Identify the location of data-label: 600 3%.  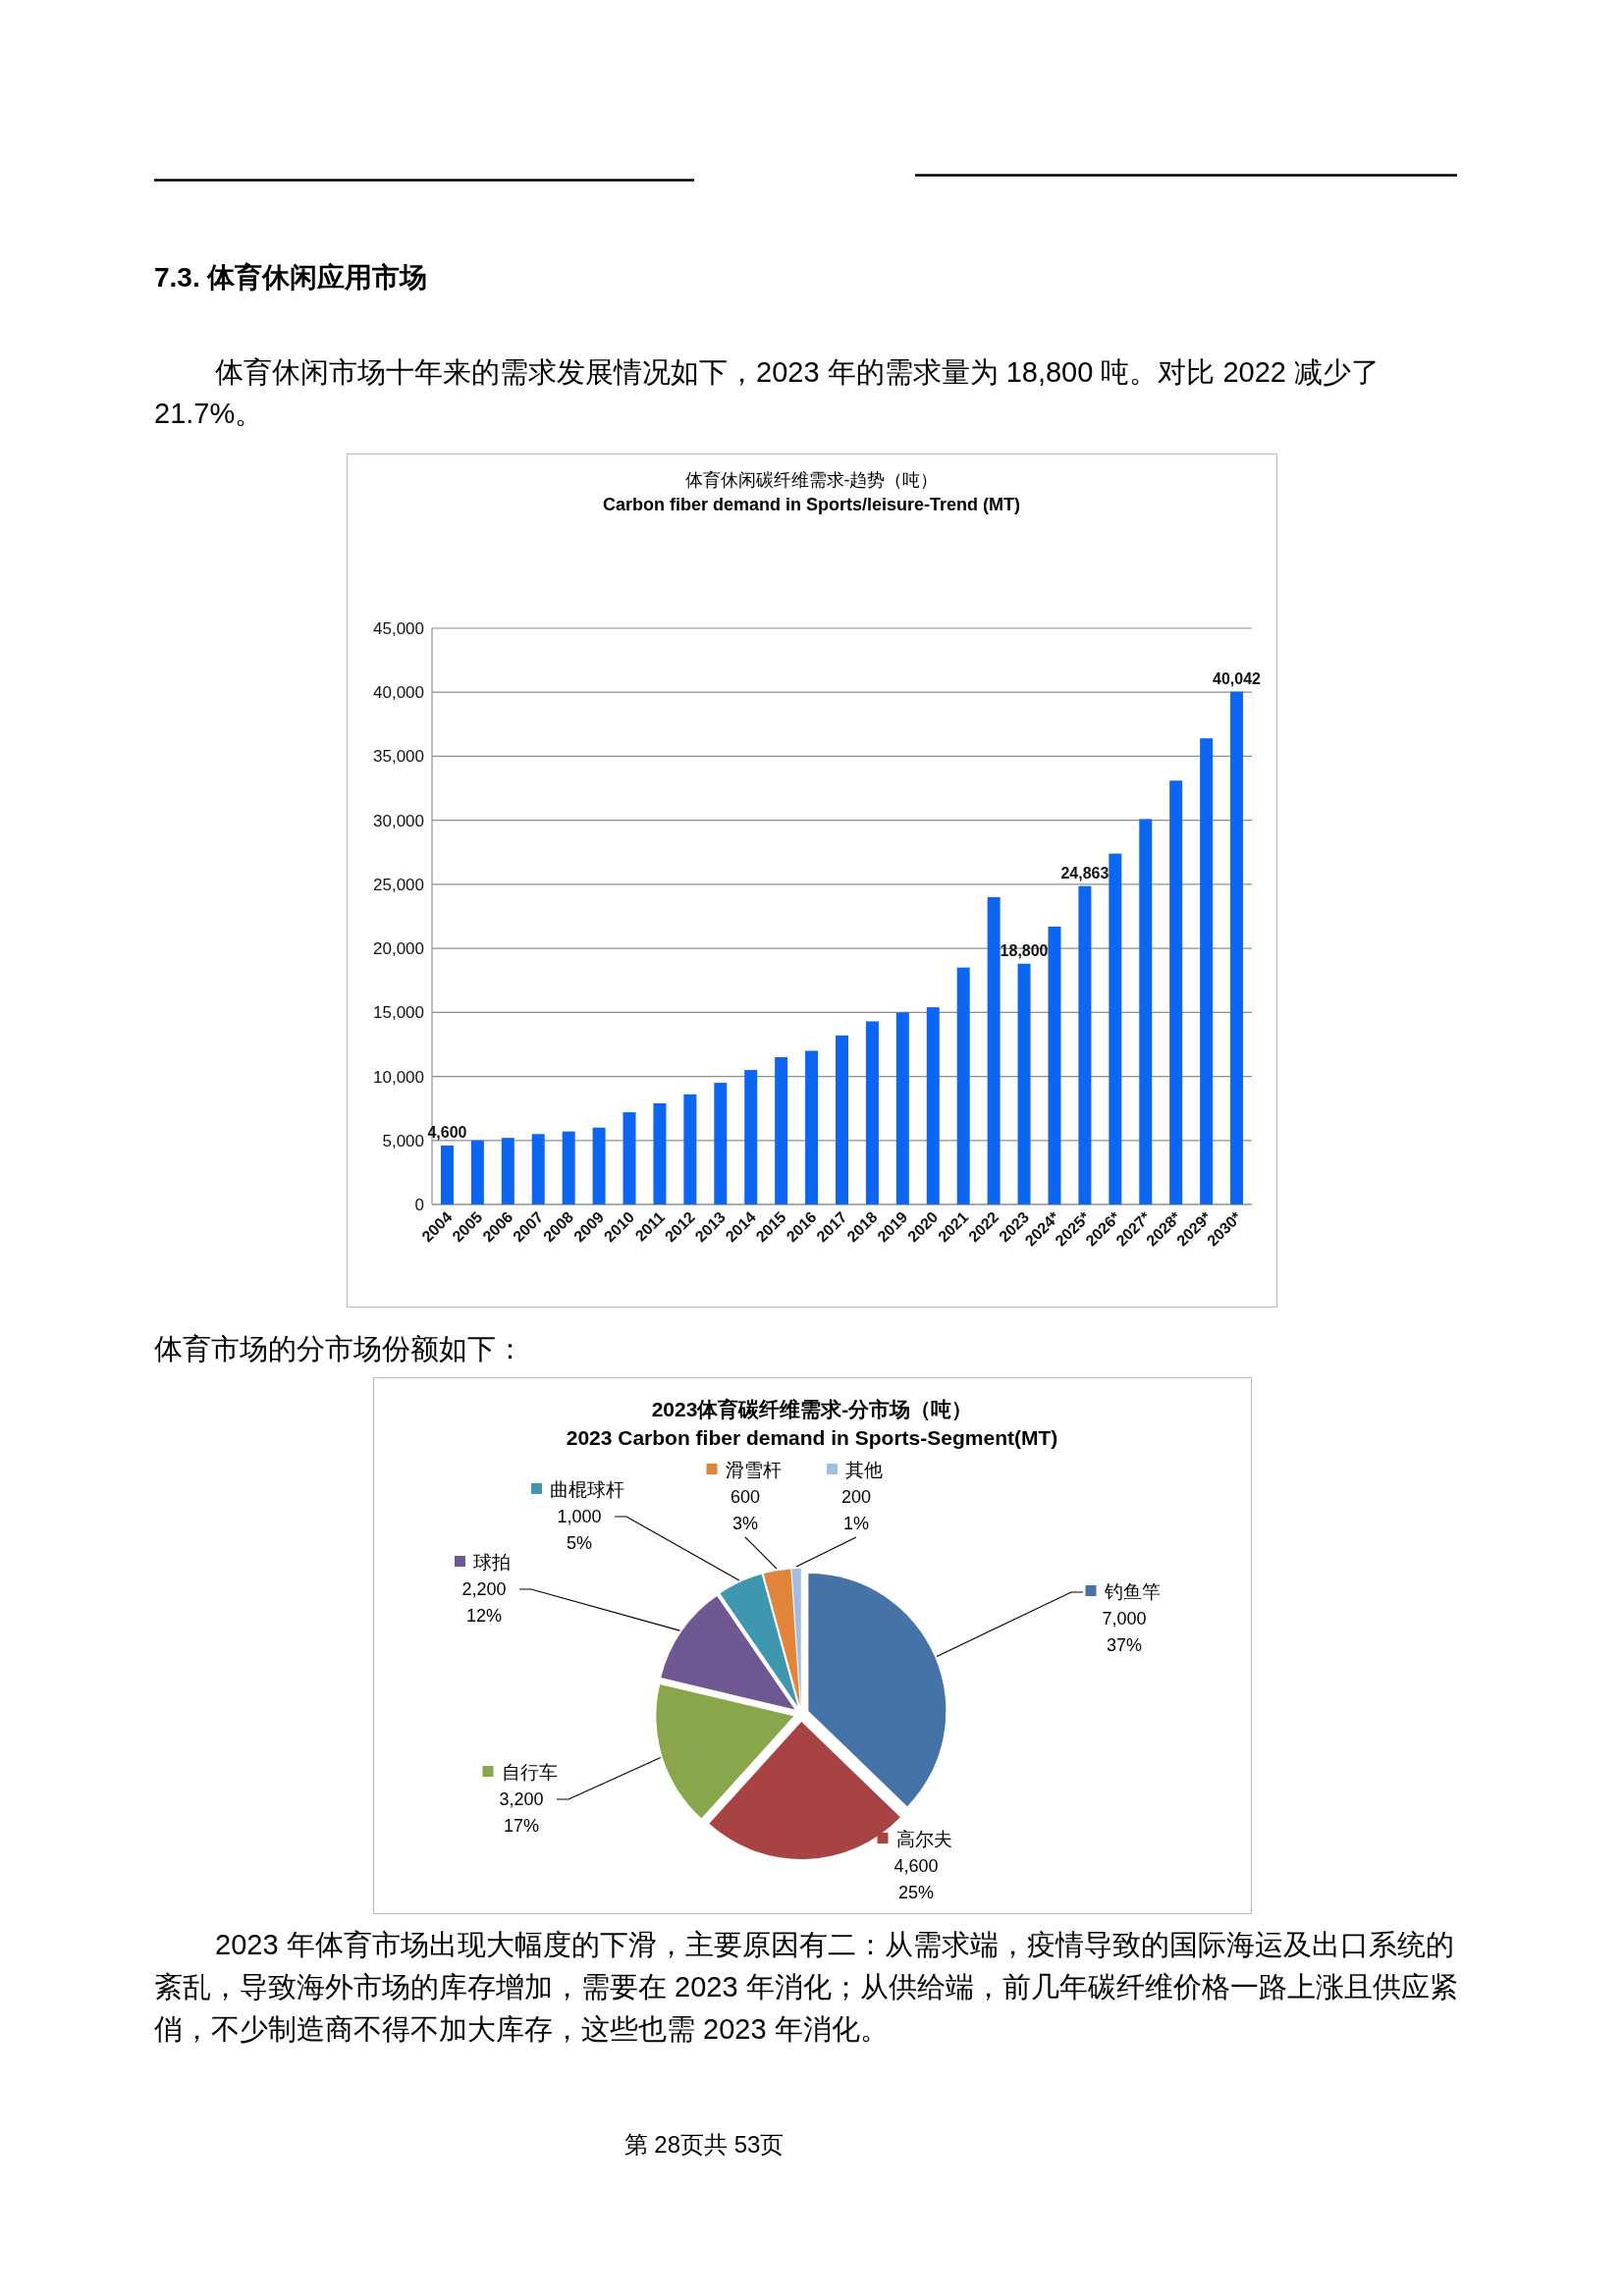
(745, 1510).